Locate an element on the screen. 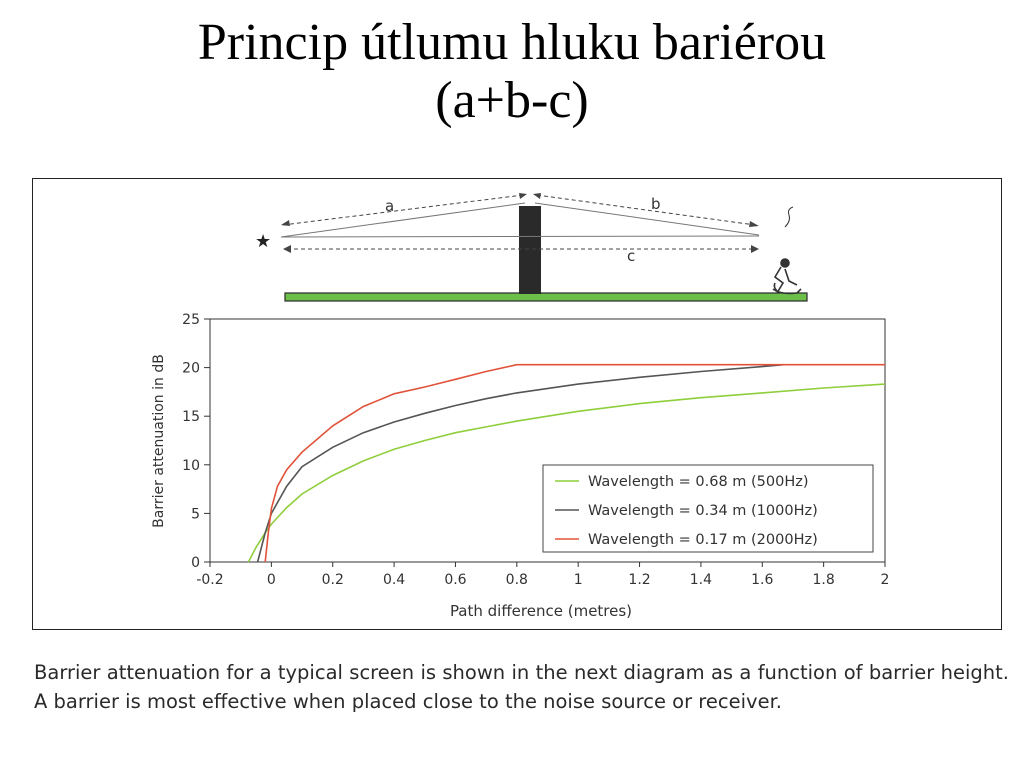 The image size is (1024, 768). arrowhead-b-left is located at coordinates (537, 196).